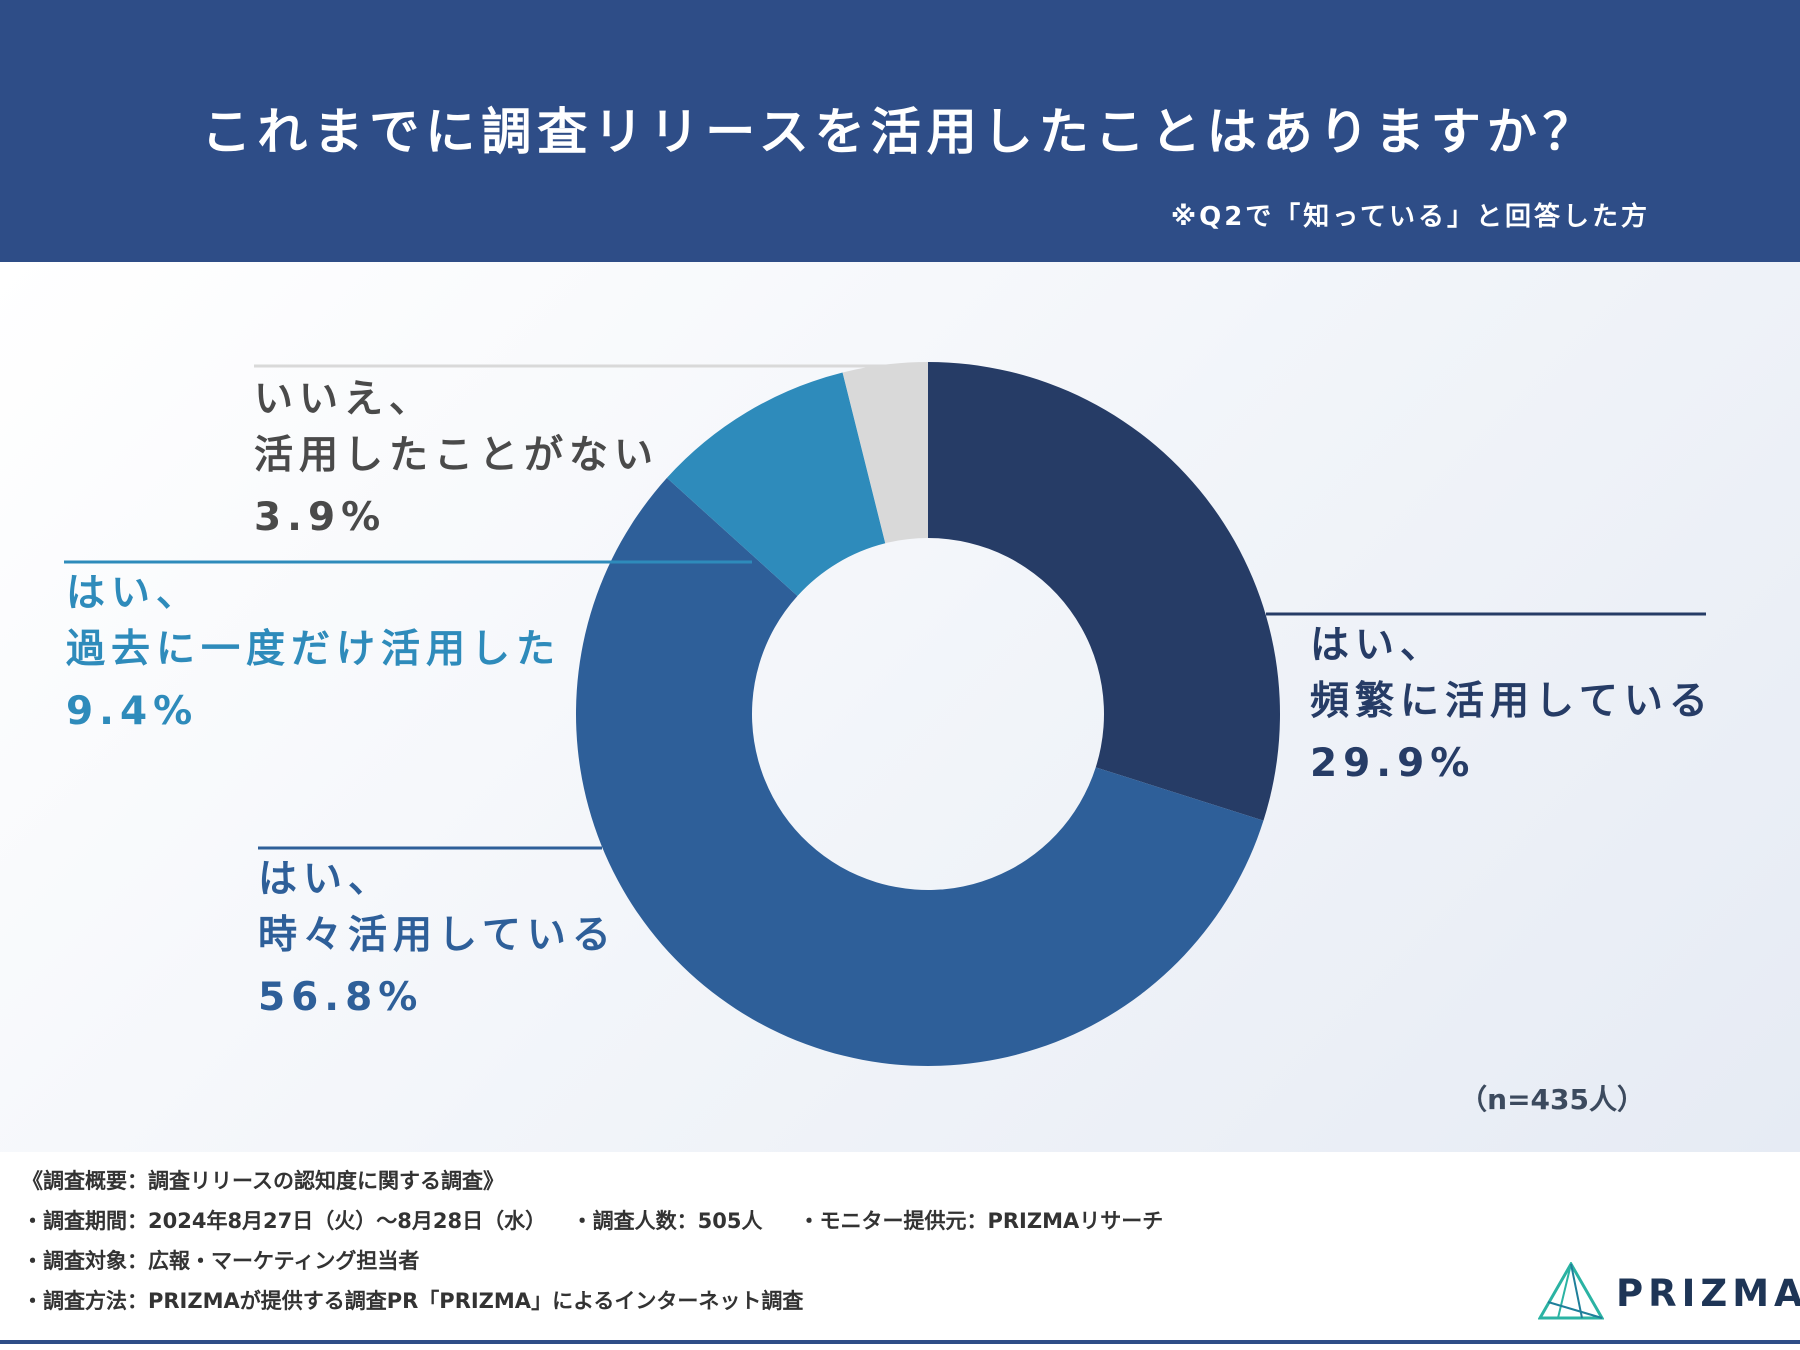 Image resolution: width=1800 pixels, height=1350 pixels. I want to click on label-never-line2: 活用したことがない, so click(457, 455).